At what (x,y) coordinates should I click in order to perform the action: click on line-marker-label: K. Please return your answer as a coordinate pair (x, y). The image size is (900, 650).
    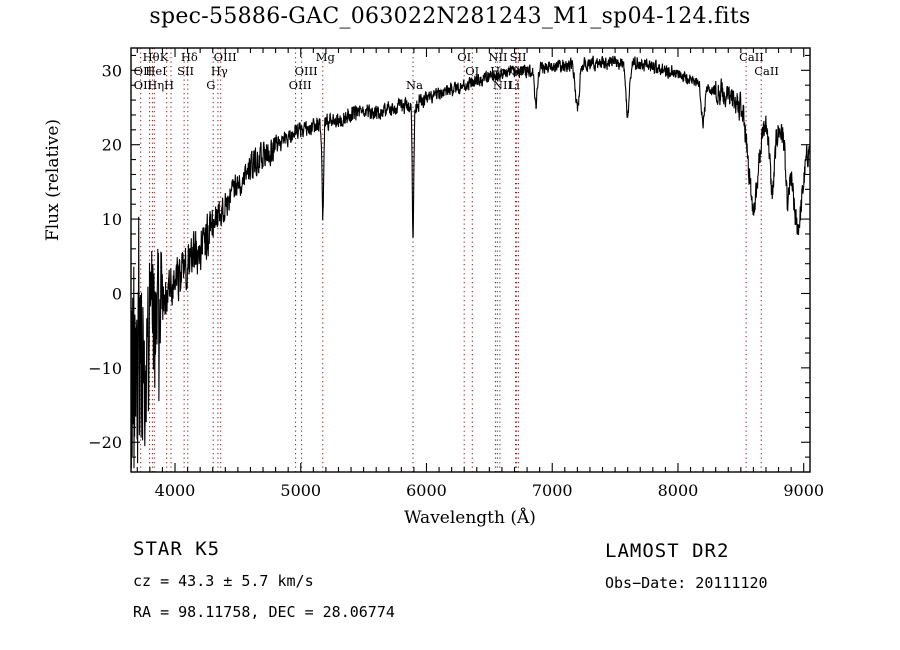
    Looking at the image, I should click on (164, 57).